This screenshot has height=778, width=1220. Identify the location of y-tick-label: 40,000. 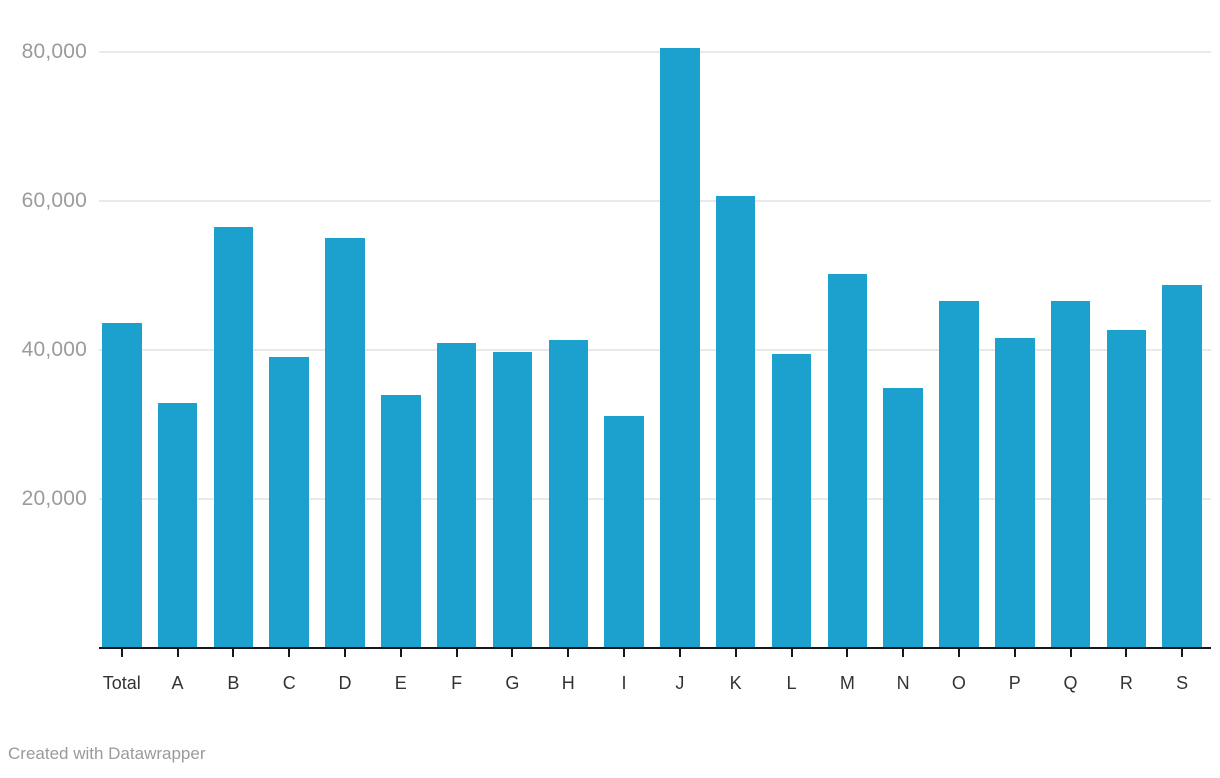
(54, 350).